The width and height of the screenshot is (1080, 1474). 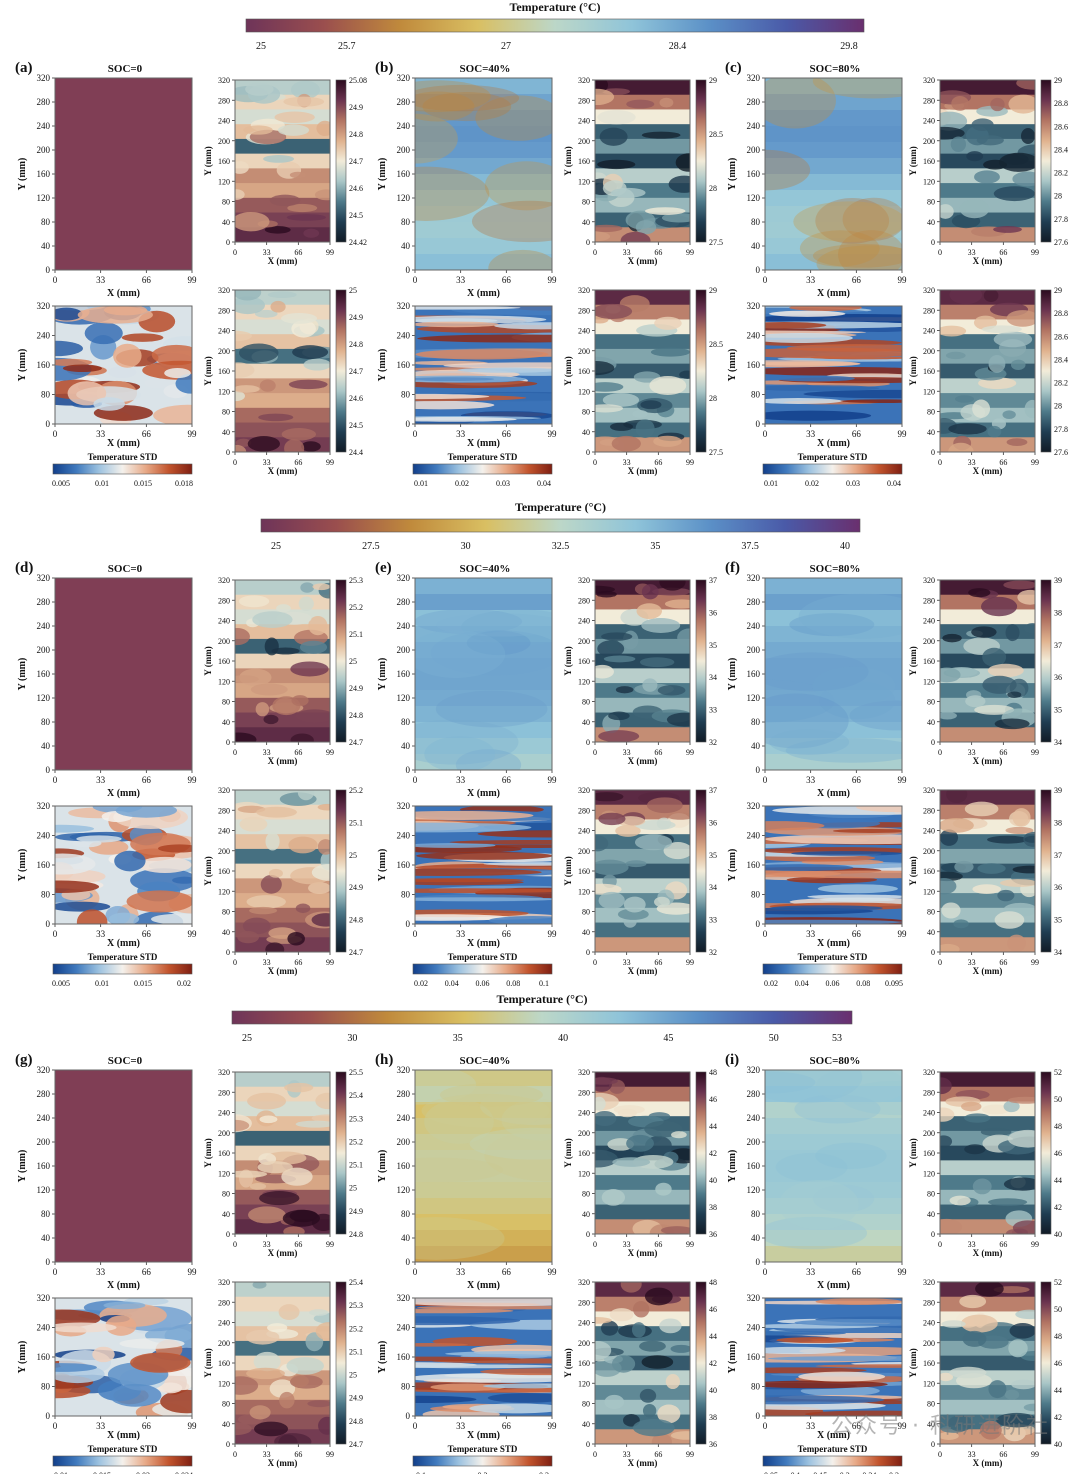 What do you see at coordinates (1061, 452) in the screenshot?
I see `colorbar-tick-label: 27.6` at bounding box center [1061, 452].